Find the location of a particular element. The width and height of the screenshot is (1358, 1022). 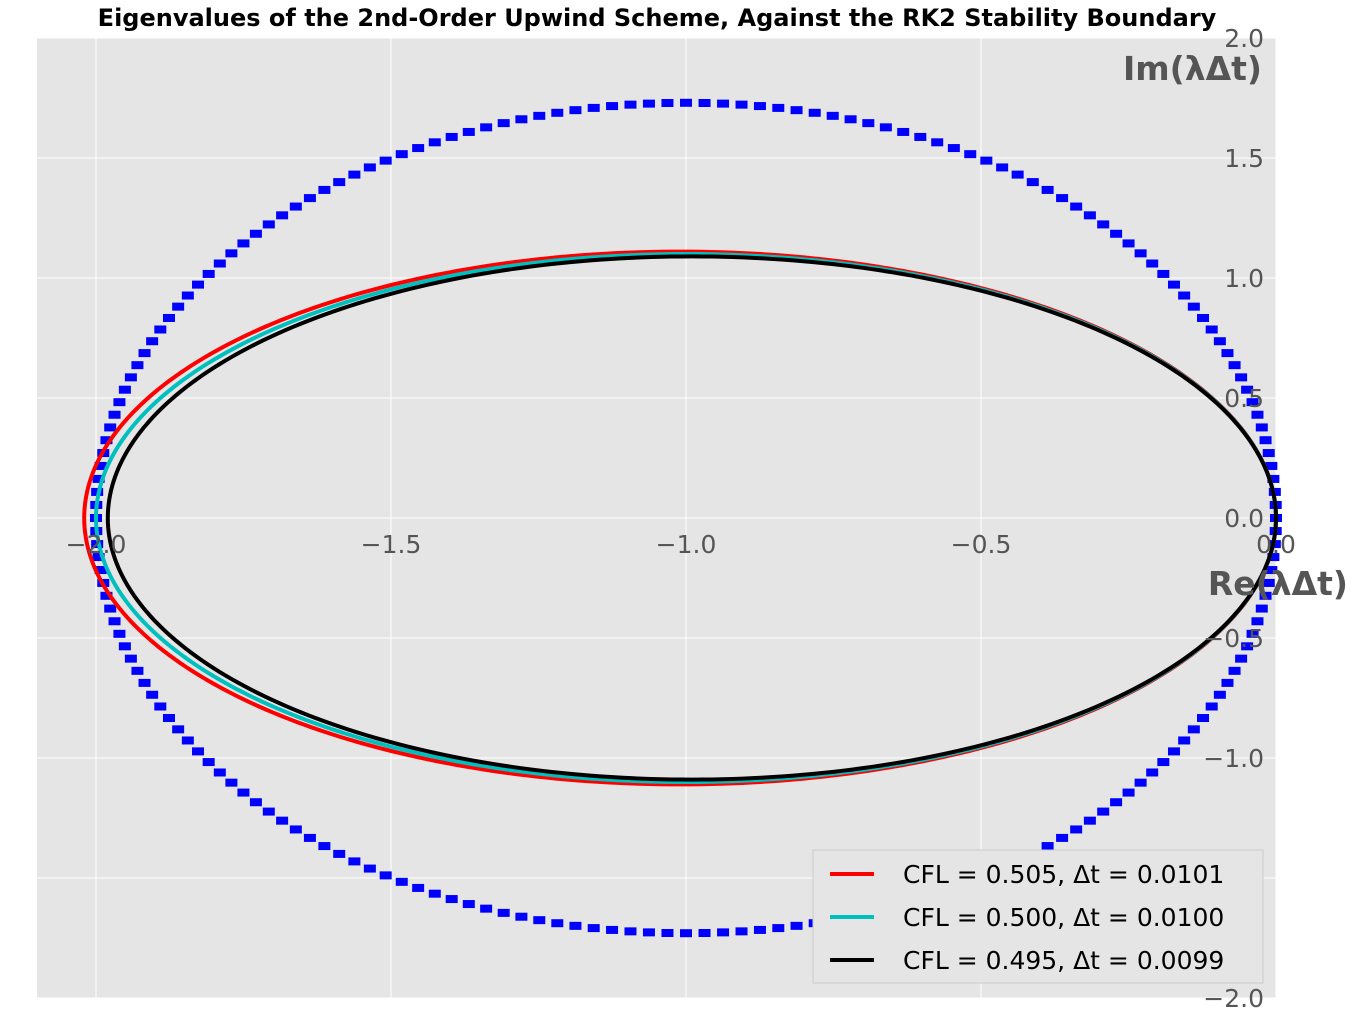

y-tick-label: −1.0 is located at coordinates (1233, 758).